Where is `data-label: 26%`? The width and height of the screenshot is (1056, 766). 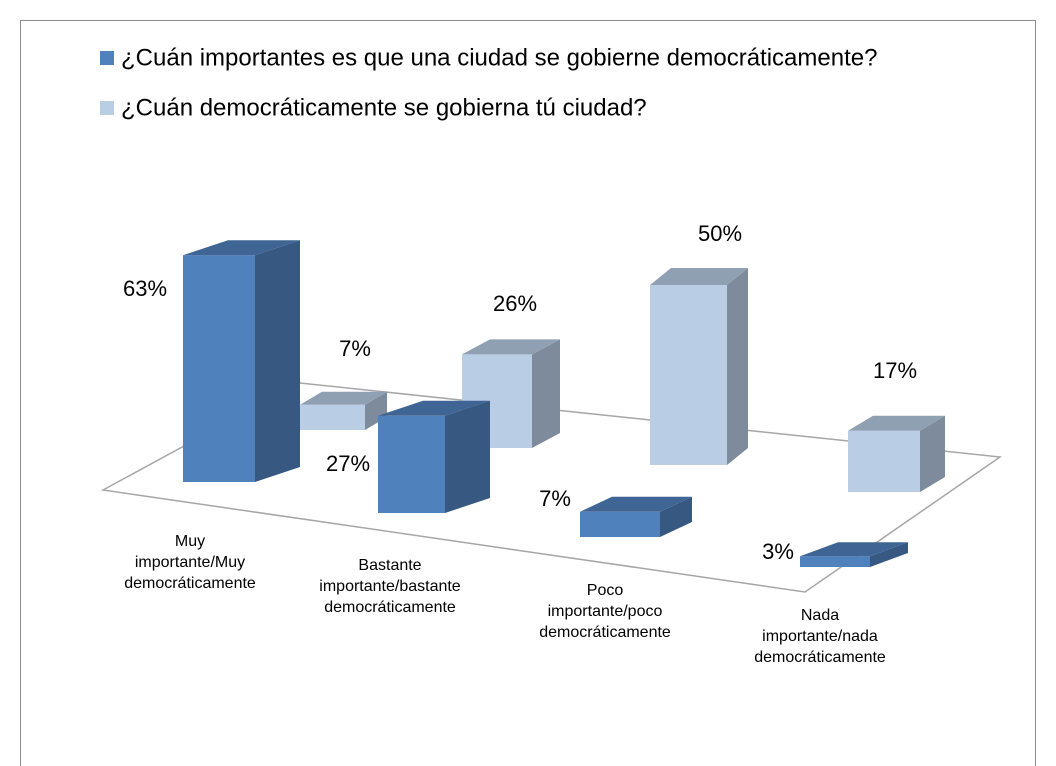
data-label: 26% is located at coordinates (515, 303).